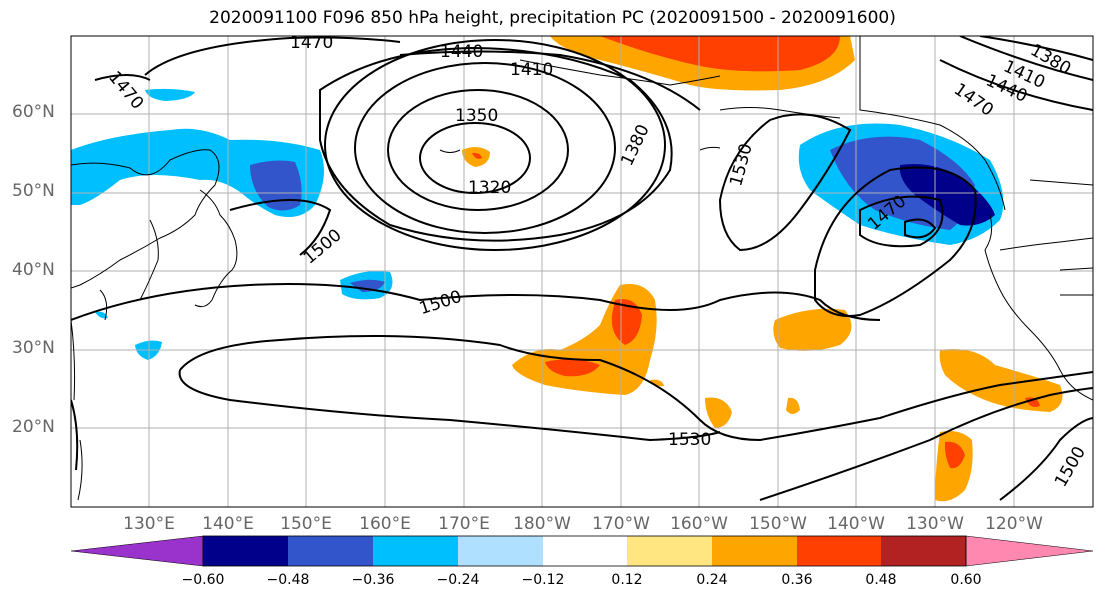 This screenshot has height=601, width=1105. What do you see at coordinates (385, 524) in the screenshot?
I see `lon-label: 160°E` at bounding box center [385, 524].